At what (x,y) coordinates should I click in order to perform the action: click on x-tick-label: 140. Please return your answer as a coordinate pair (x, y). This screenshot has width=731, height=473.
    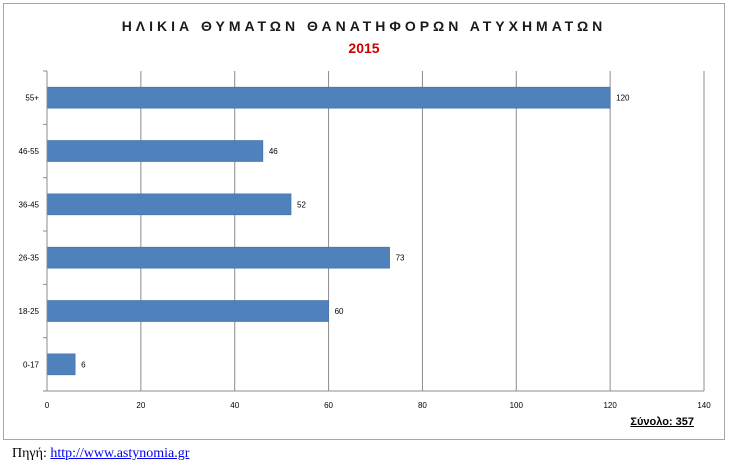
    Looking at the image, I should click on (704, 405).